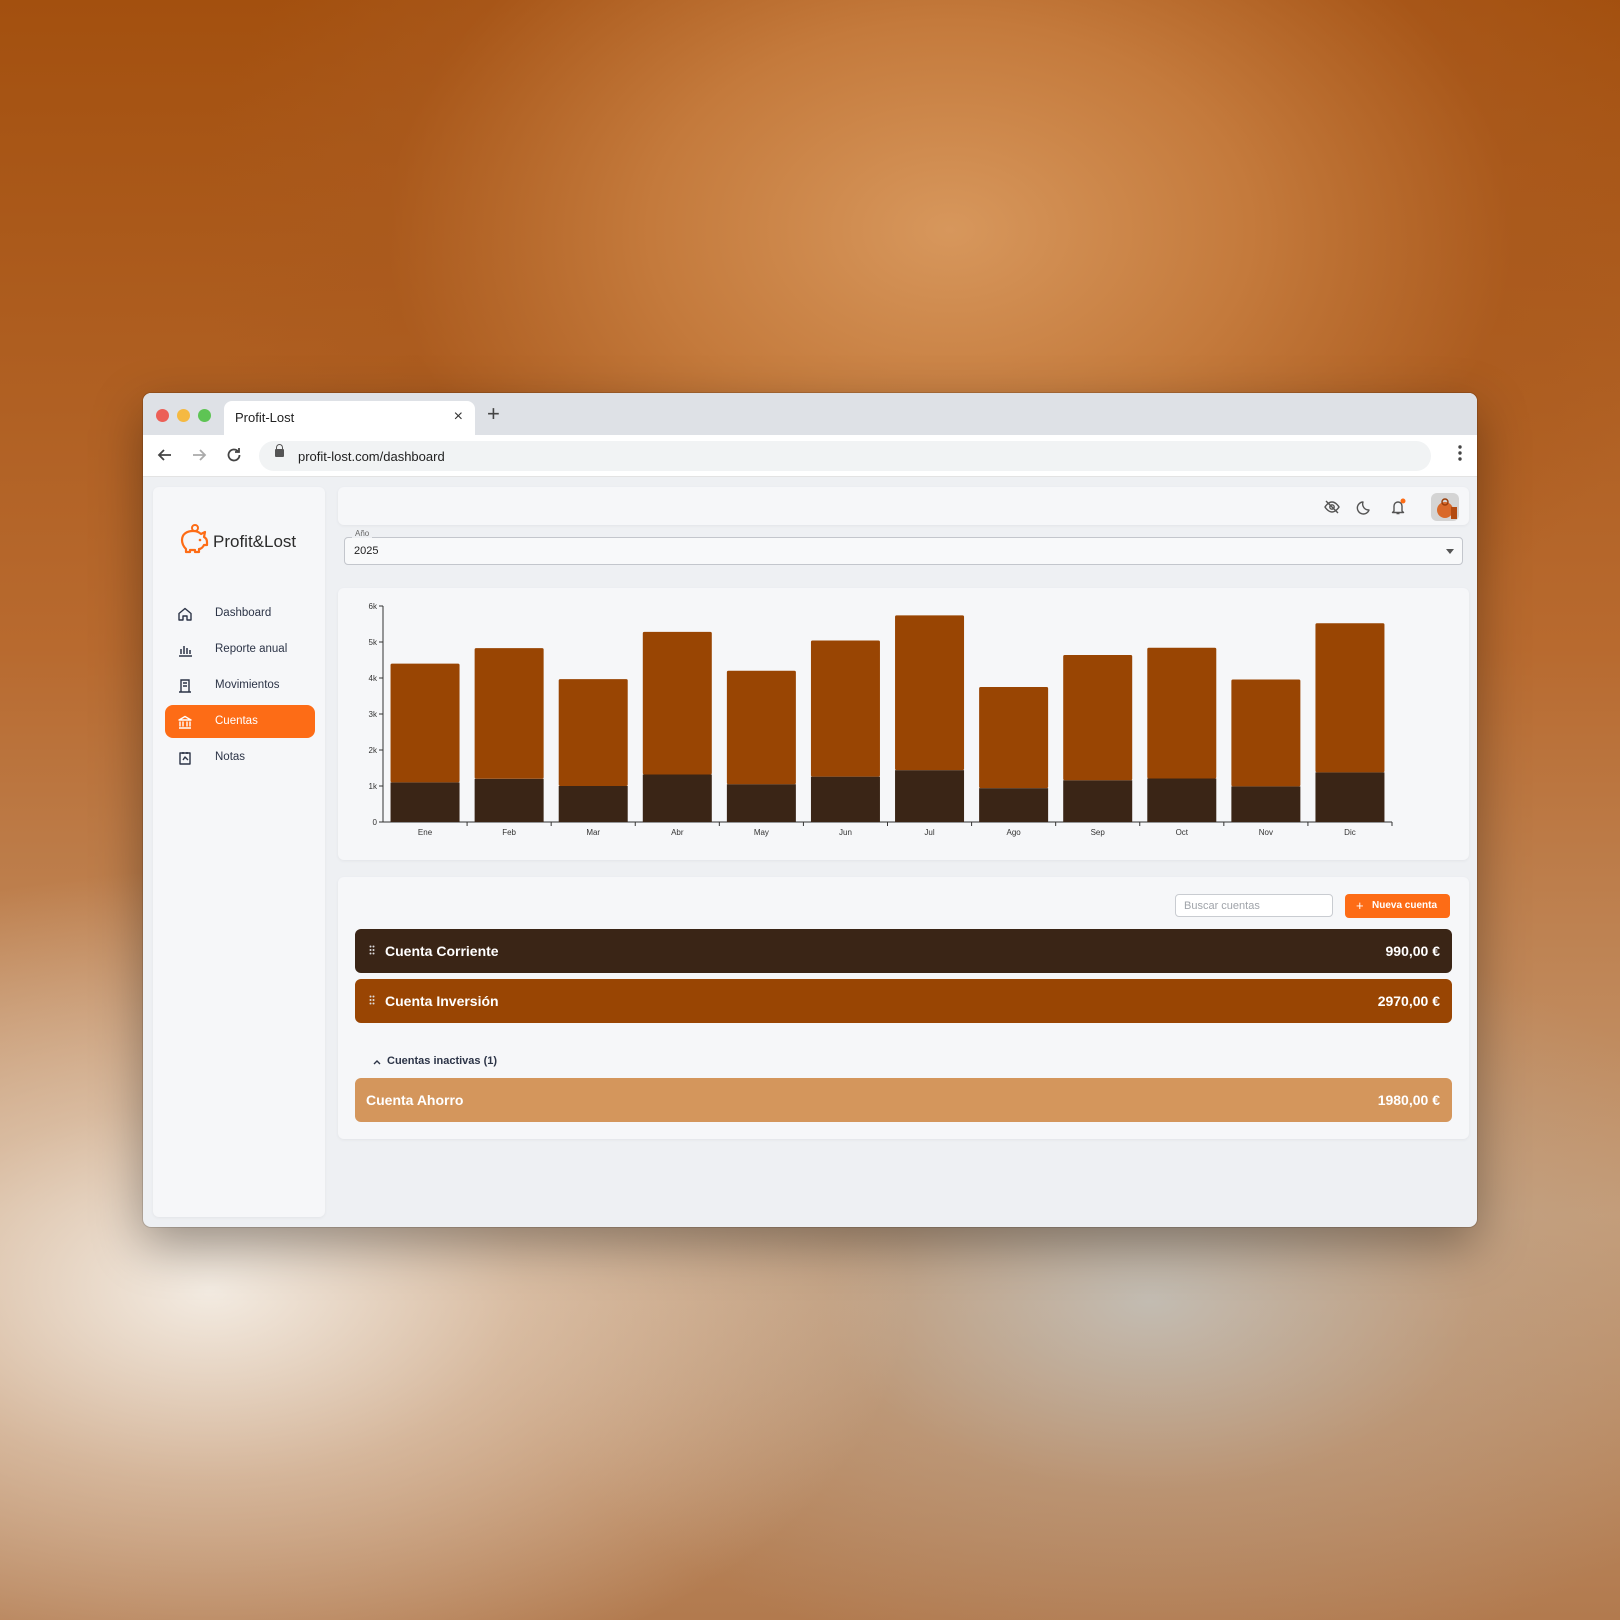  I want to click on account-row-cuenta-corriente: Cuenta Corriente 990,00 €, so click(903, 951).